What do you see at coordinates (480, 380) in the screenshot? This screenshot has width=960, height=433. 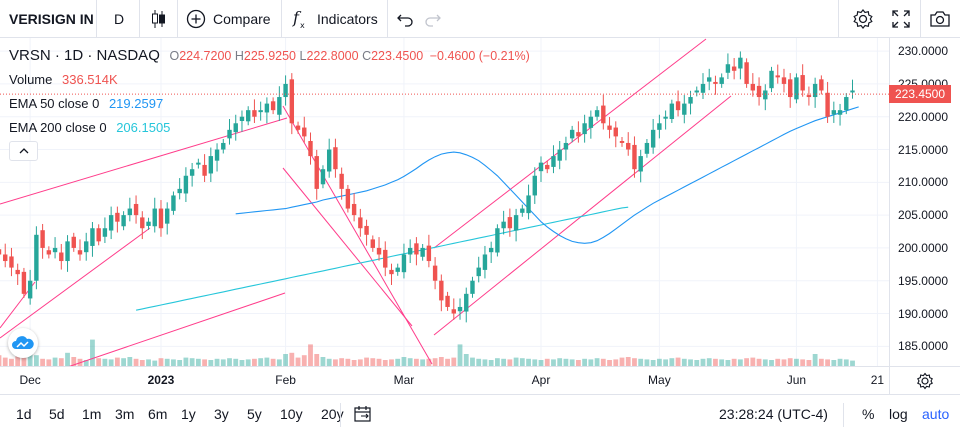 I see `time-axis: Dec 2023 Feb Mar Apr May Jun 21` at bounding box center [480, 380].